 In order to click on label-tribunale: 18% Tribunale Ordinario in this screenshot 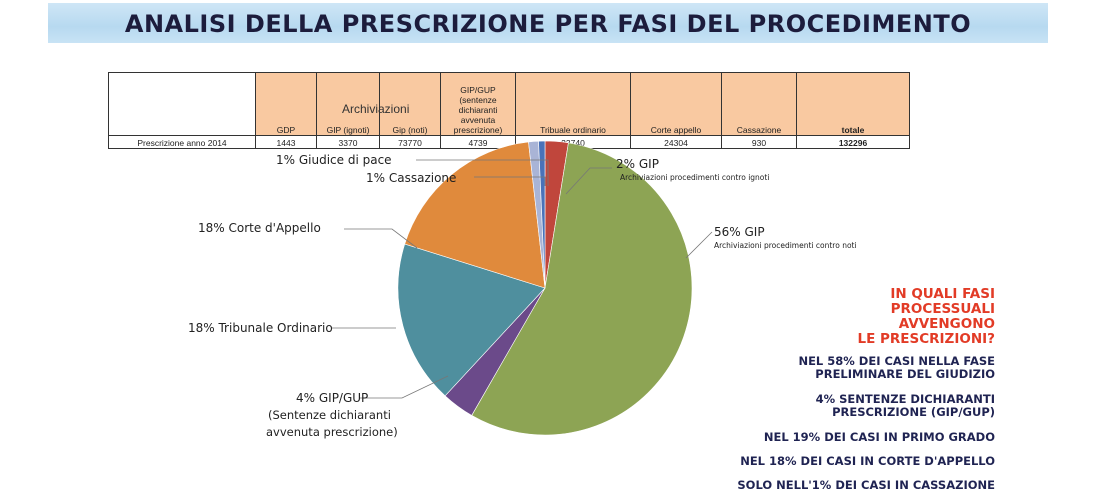, I will do `click(260, 328)`.